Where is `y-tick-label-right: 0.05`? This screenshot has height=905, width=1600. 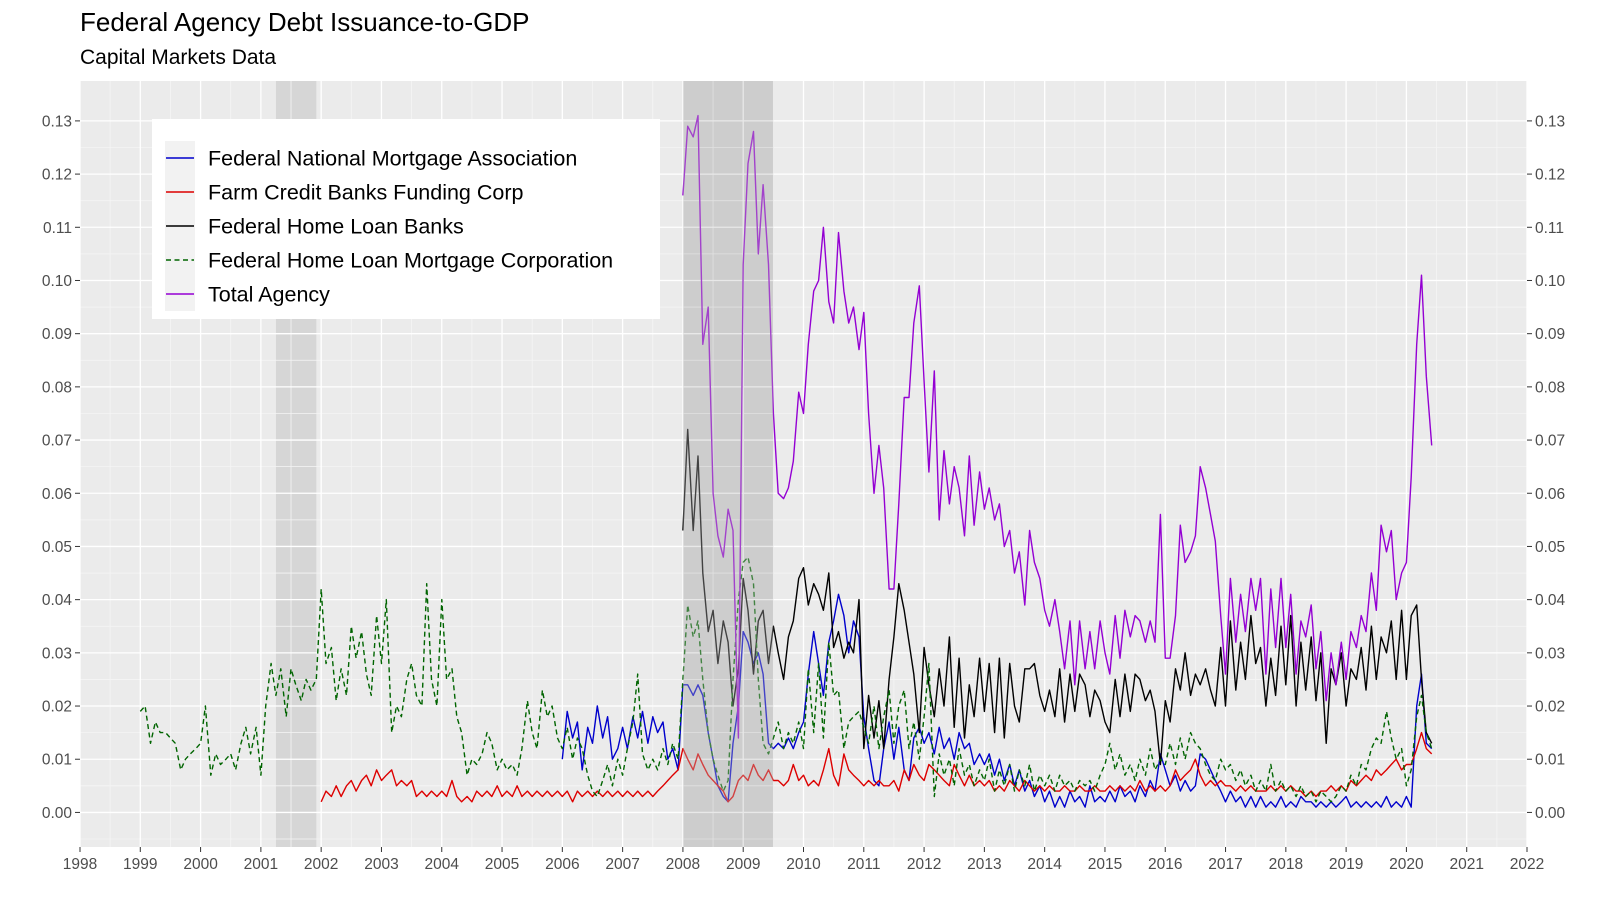 y-tick-label-right: 0.05 is located at coordinates (1550, 547).